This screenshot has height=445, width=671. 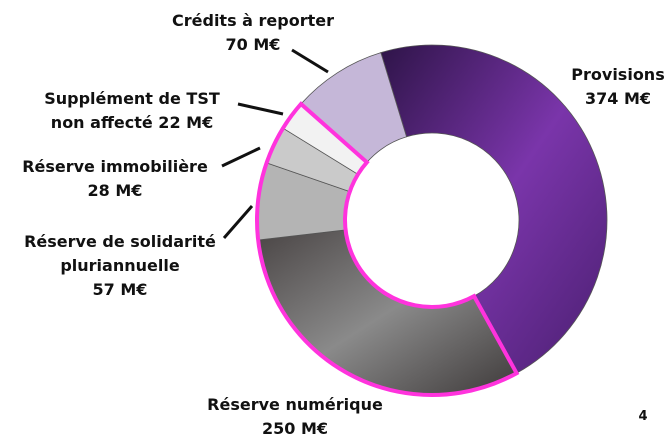 I want to click on slice-label: 57 M€, so click(x=120, y=289).